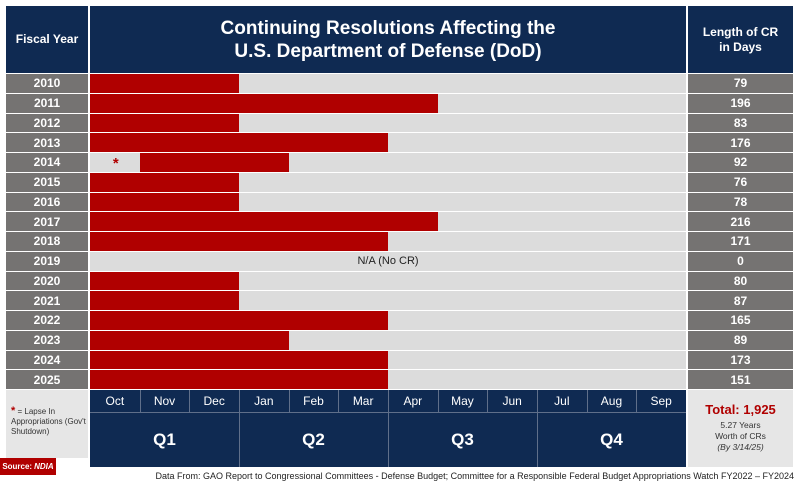 This screenshot has width=799, height=485. Describe the element at coordinates (47, 241) in the screenshot. I see `year-label: 2018` at that location.